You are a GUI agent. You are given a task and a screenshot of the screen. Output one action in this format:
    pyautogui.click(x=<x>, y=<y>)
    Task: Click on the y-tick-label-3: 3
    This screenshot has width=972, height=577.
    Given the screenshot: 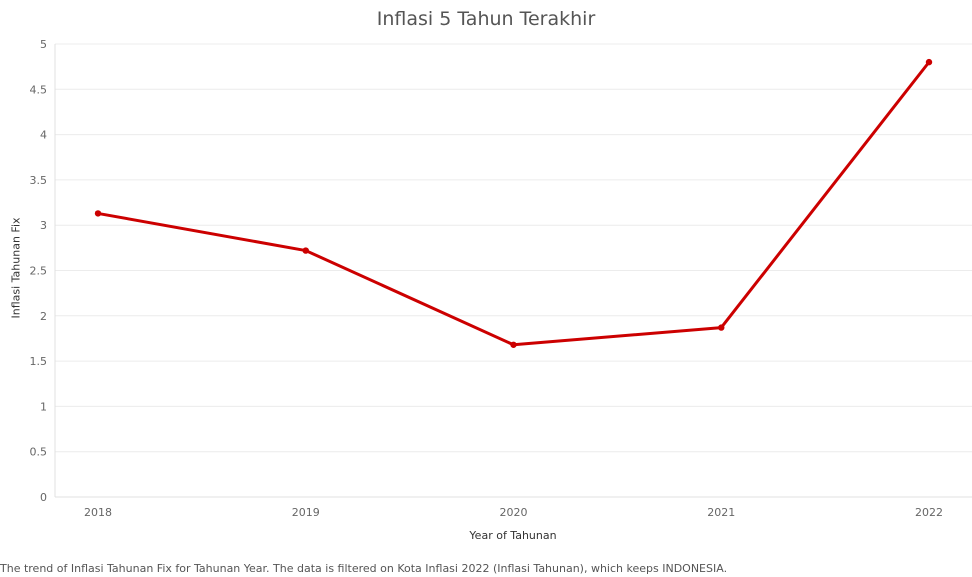 What is the action you would take?
    pyautogui.click(x=43, y=225)
    